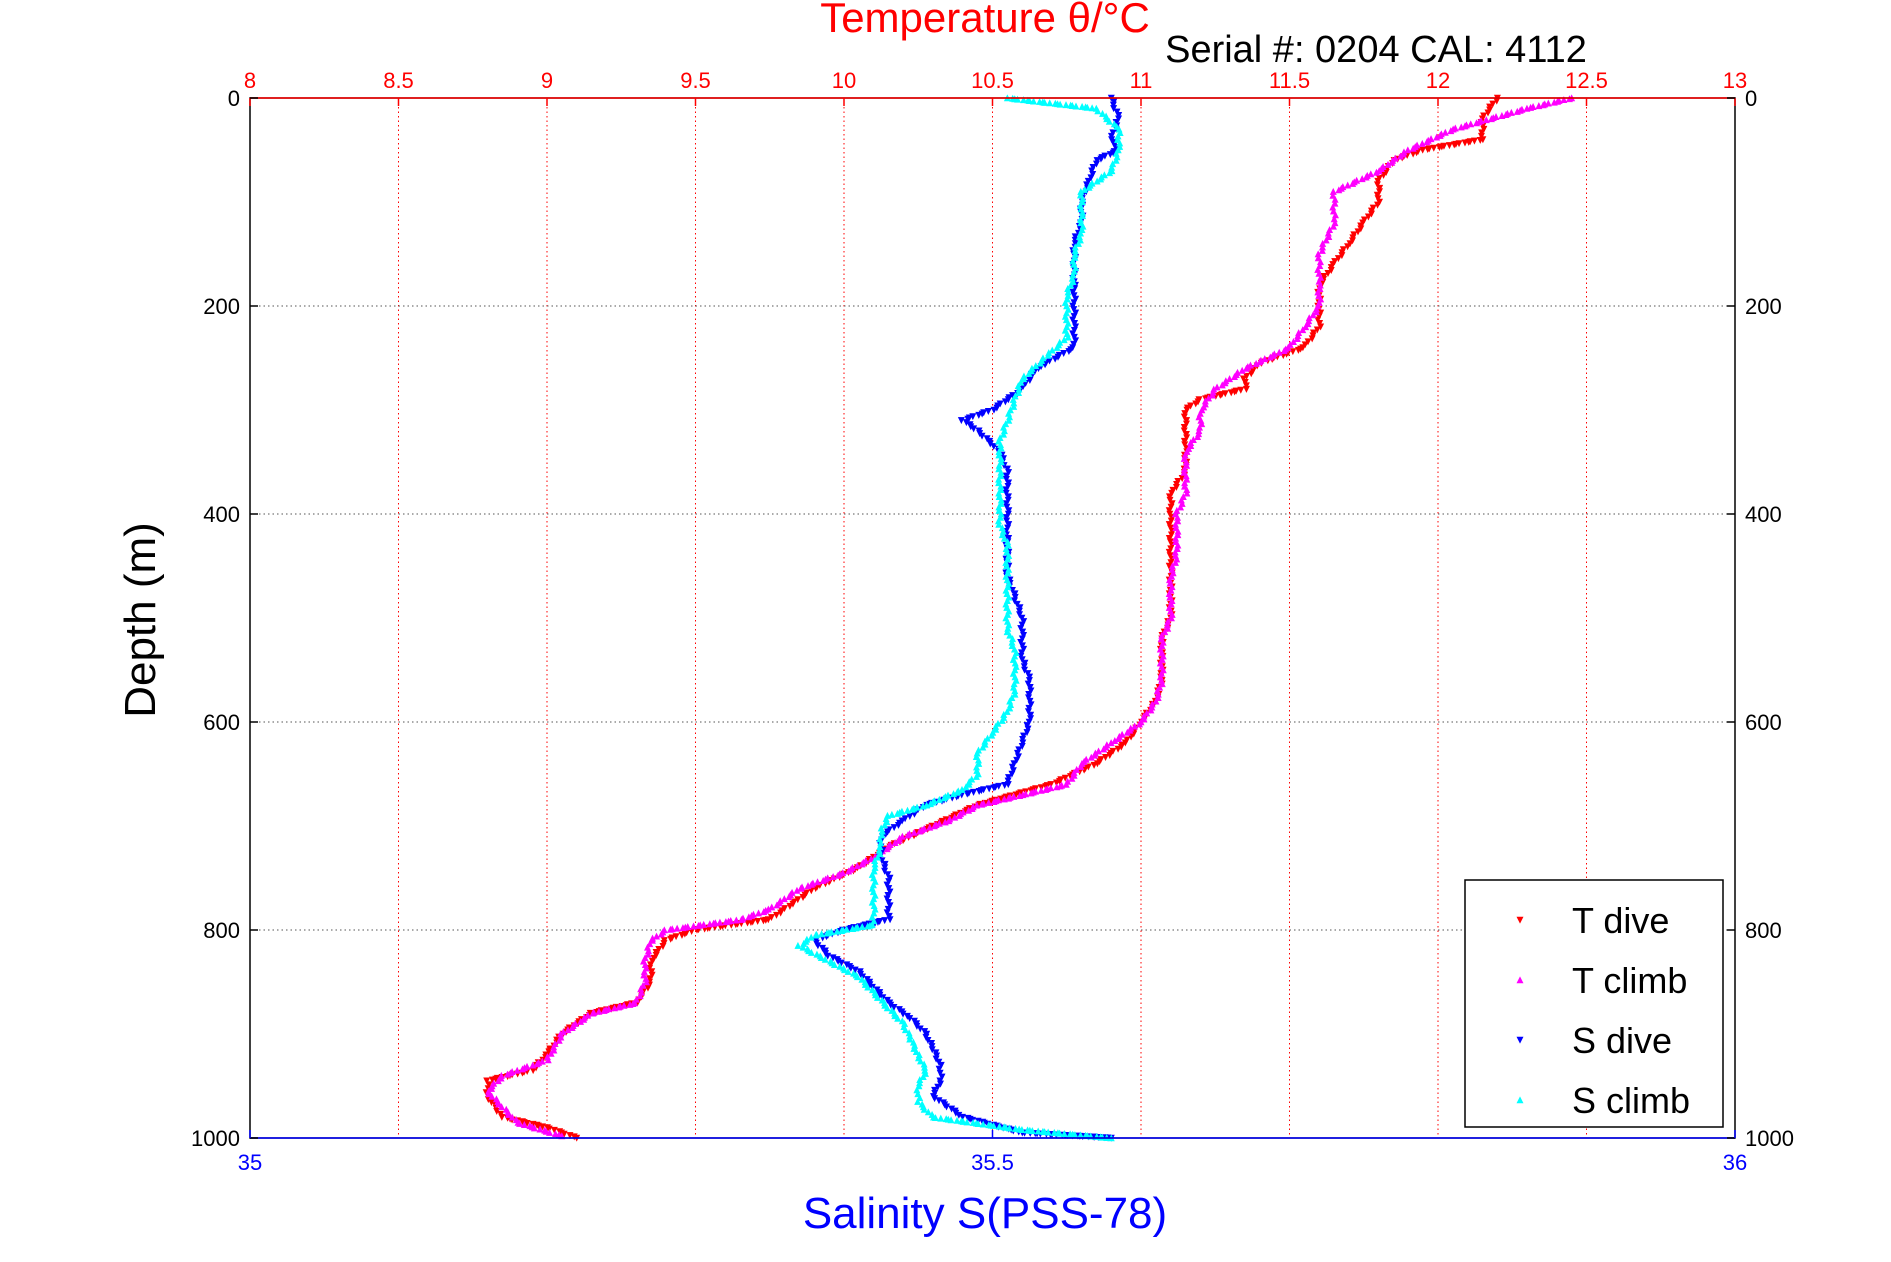 This screenshot has height=1262, width=1891. I want to click on top-tick-label: 8.5, so click(398, 80).